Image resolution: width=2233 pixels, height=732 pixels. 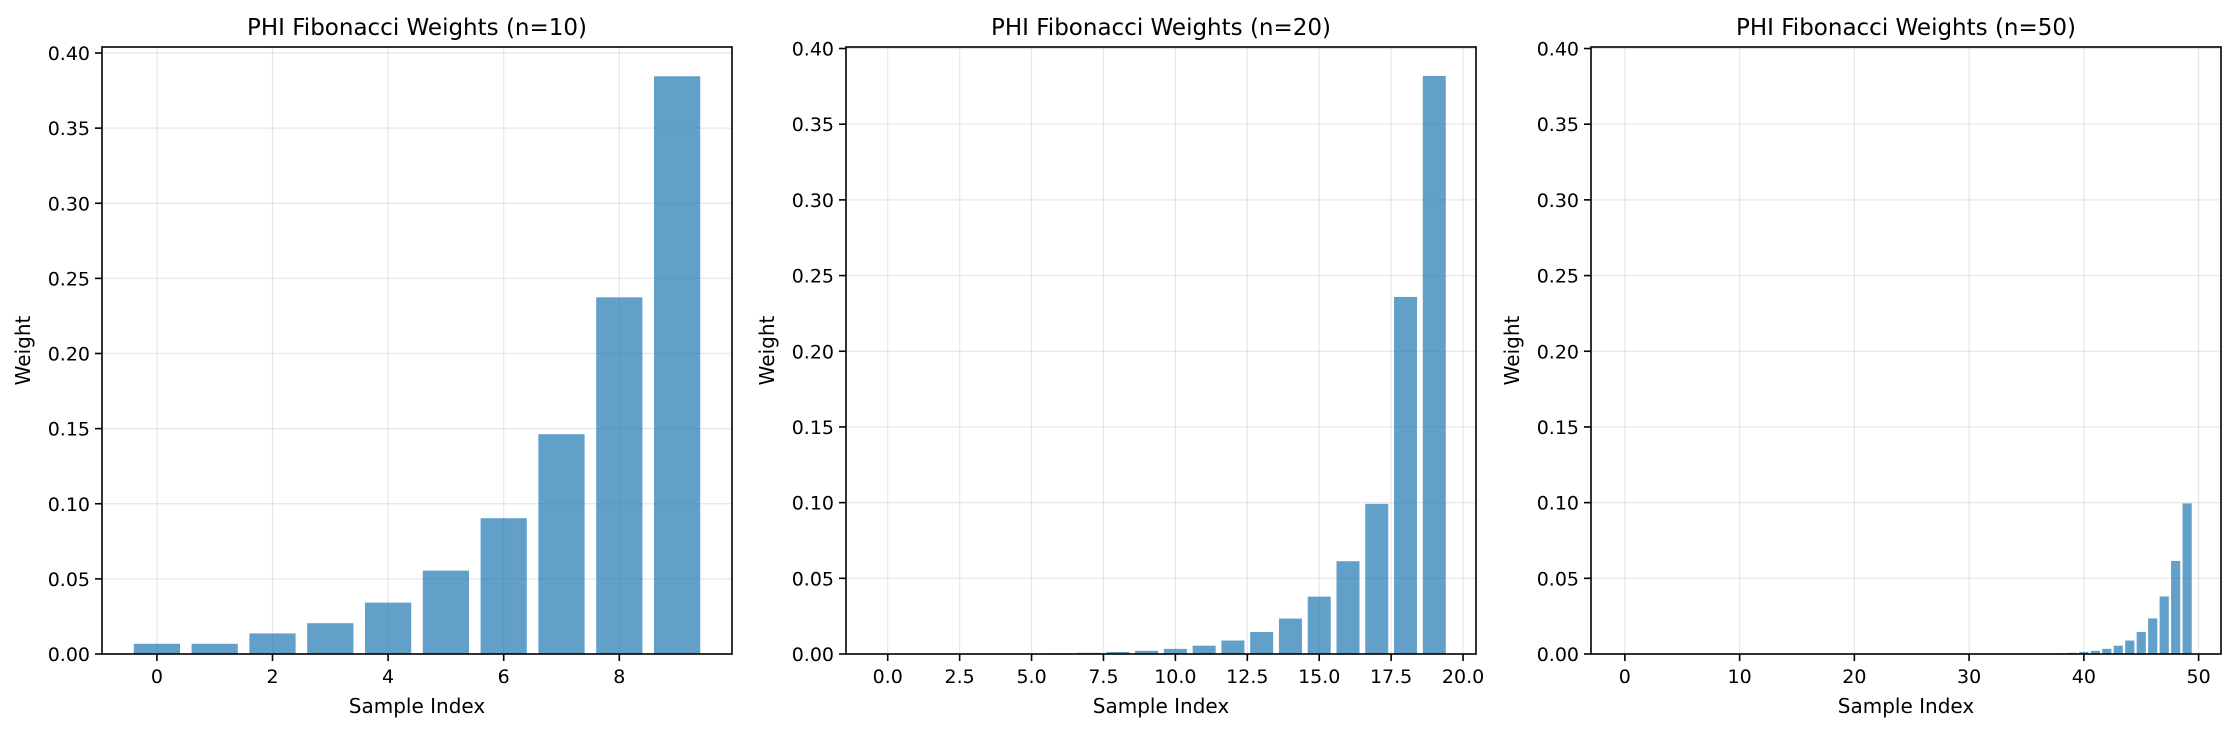 What do you see at coordinates (1319, 677) in the screenshot?
I see `x-tick-label: 15.0` at bounding box center [1319, 677].